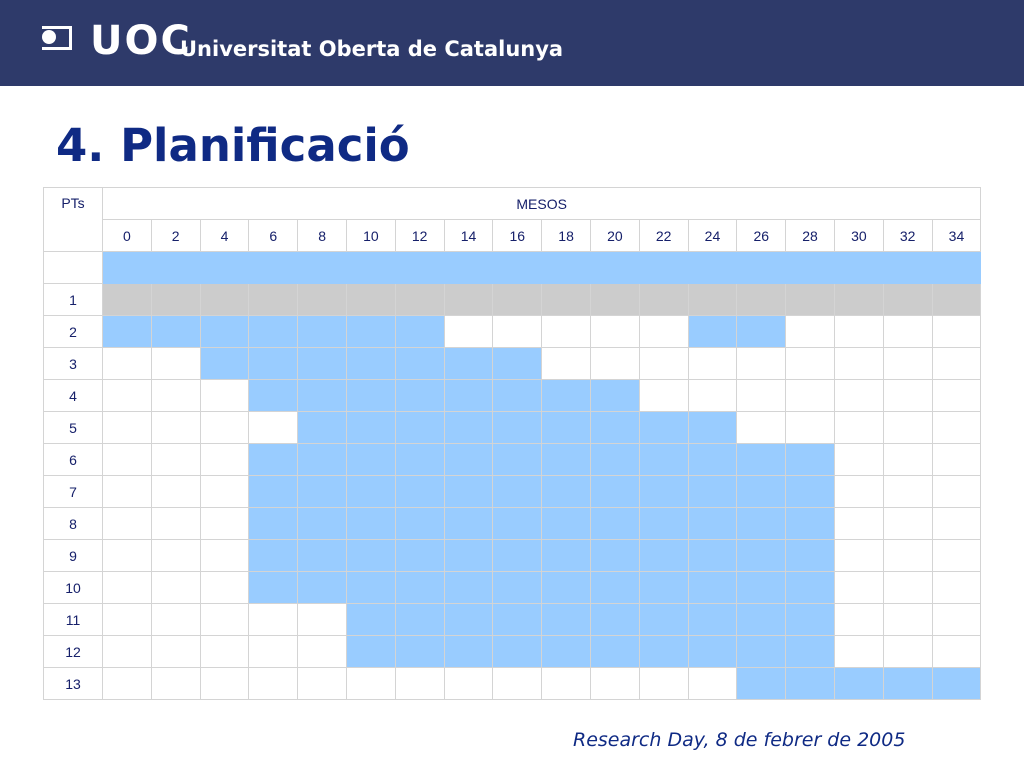  What do you see at coordinates (73, 459) in the screenshot?
I see `work-package-label: 6` at bounding box center [73, 459].